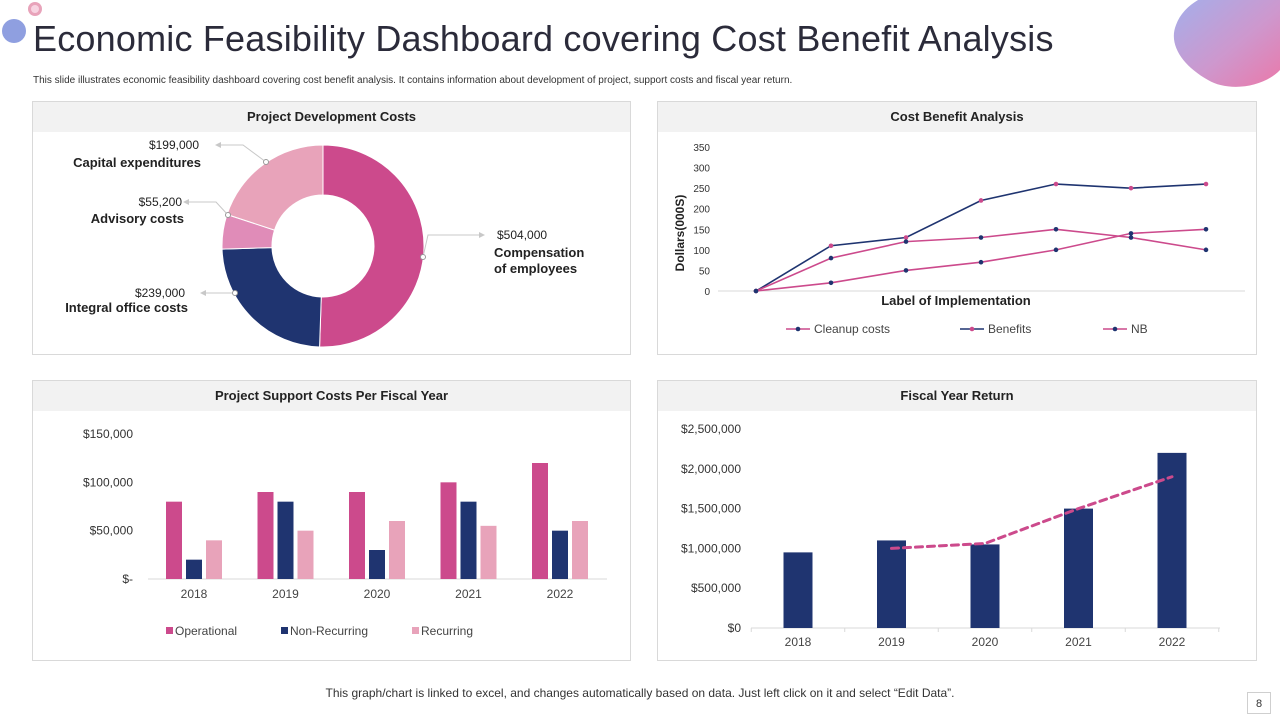  I want to click on legend-label: Operational, so click(206, 631).